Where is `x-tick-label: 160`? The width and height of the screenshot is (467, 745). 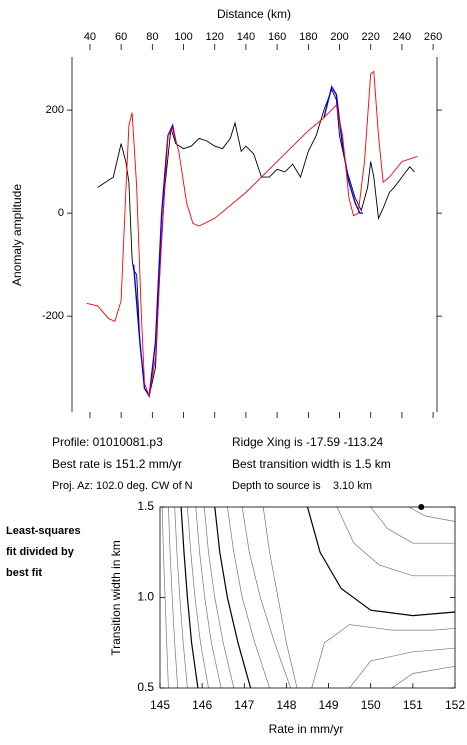
x-tick-label: 160 is located at coordinates (277, 37).